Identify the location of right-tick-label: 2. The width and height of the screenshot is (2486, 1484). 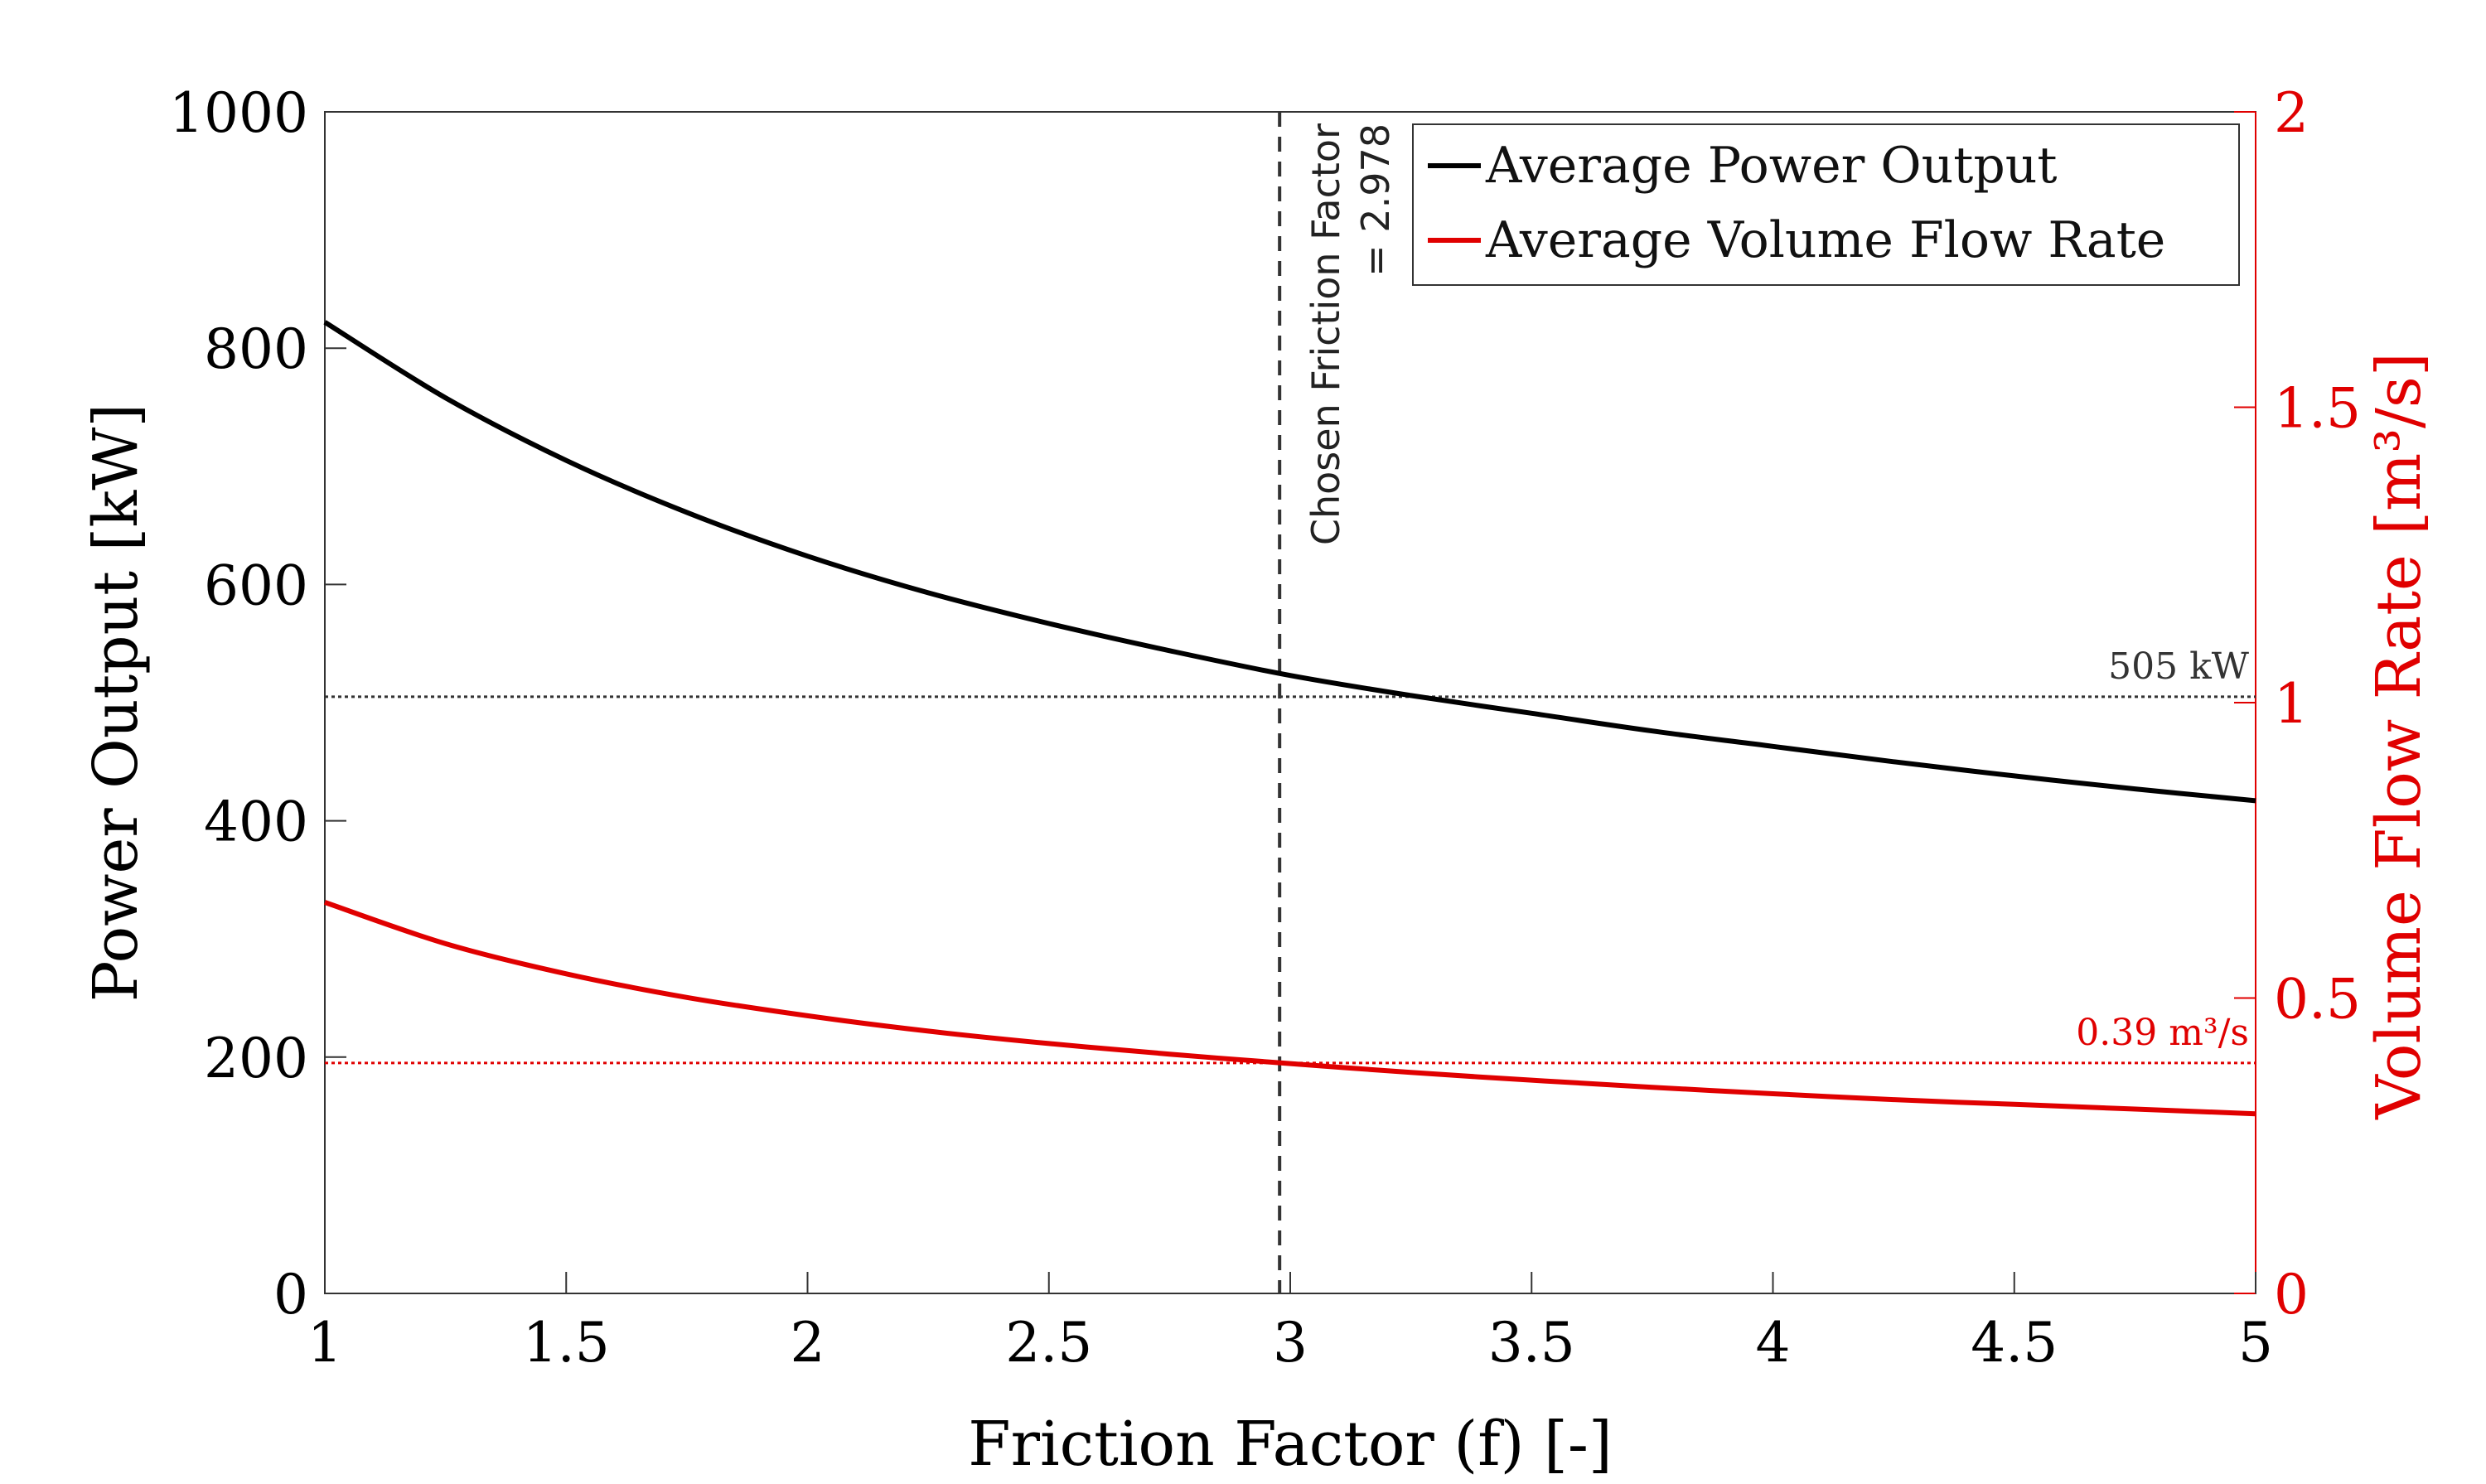
(2292, 113).